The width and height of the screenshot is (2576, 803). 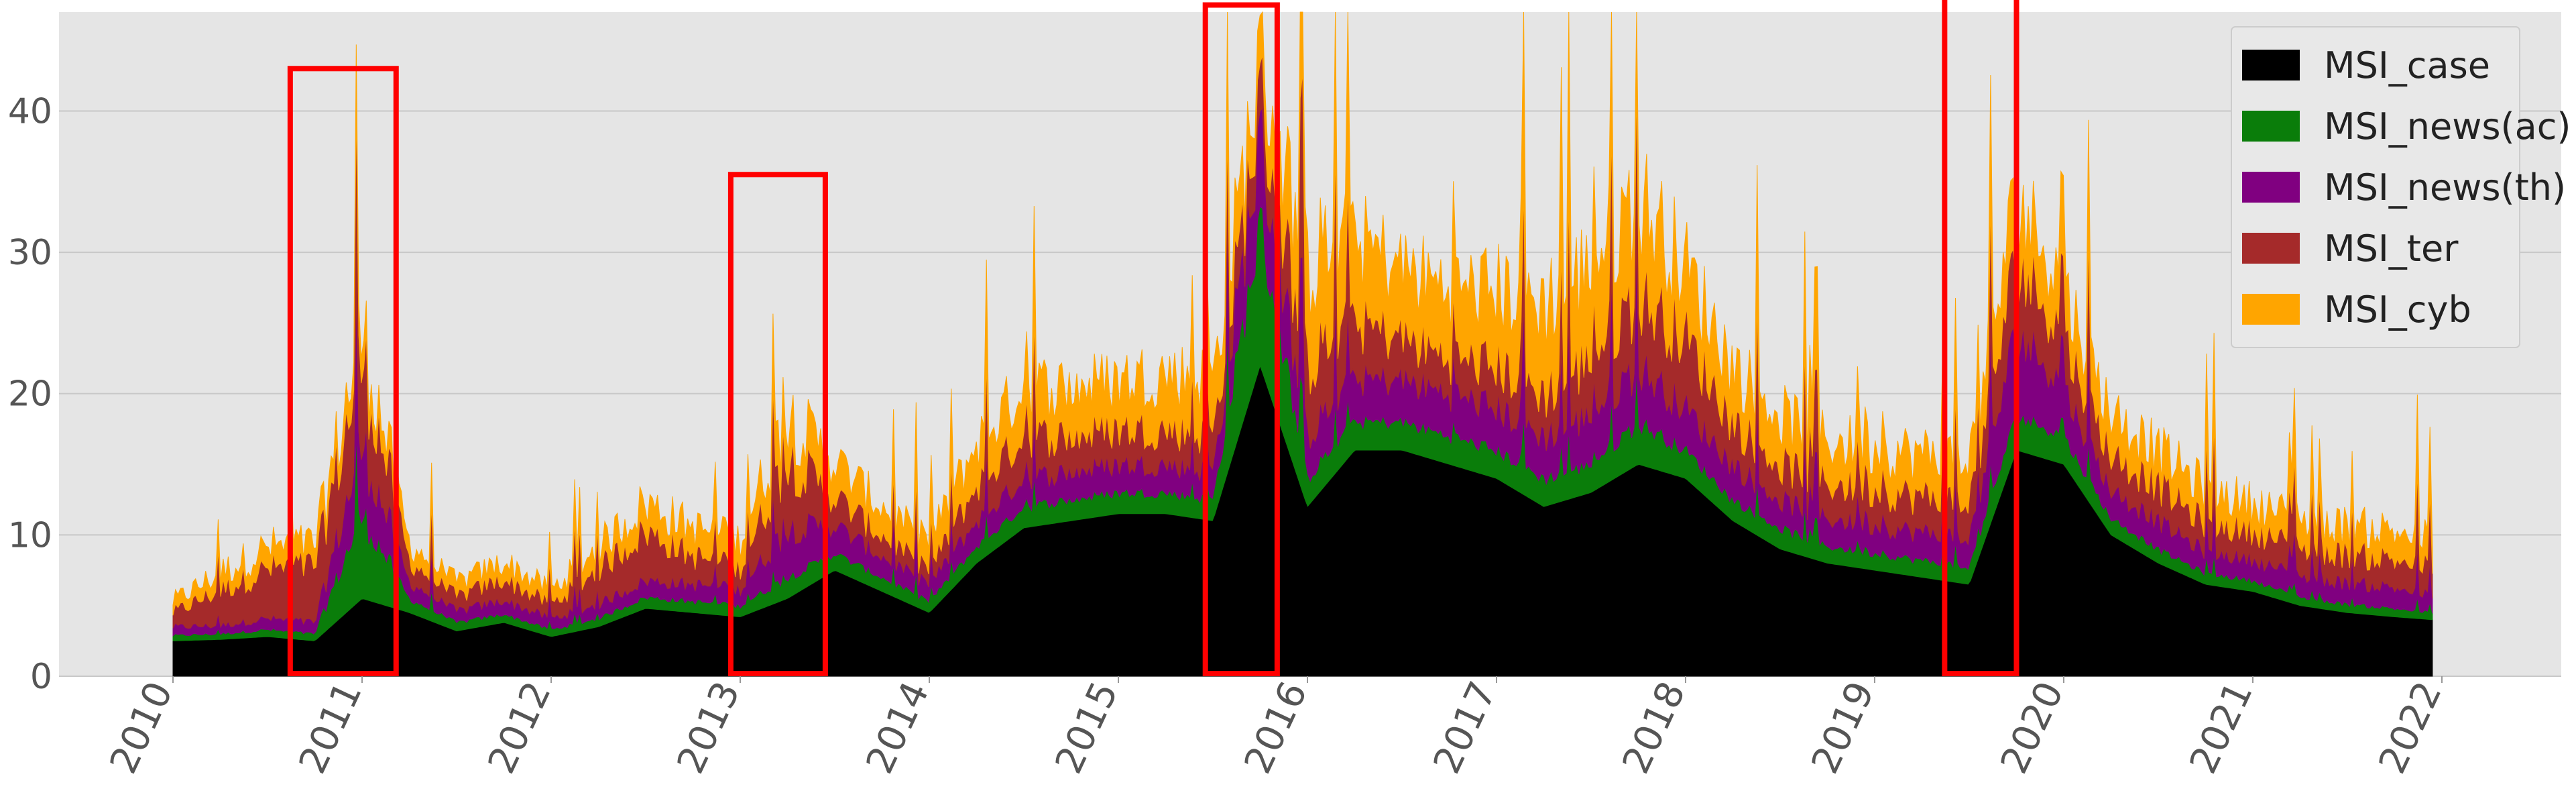 What do you see at coordinates (2445, 187) in the screenshot?
I see `legend-label: MSI_news(th)` at bounding box center [2445, 187].